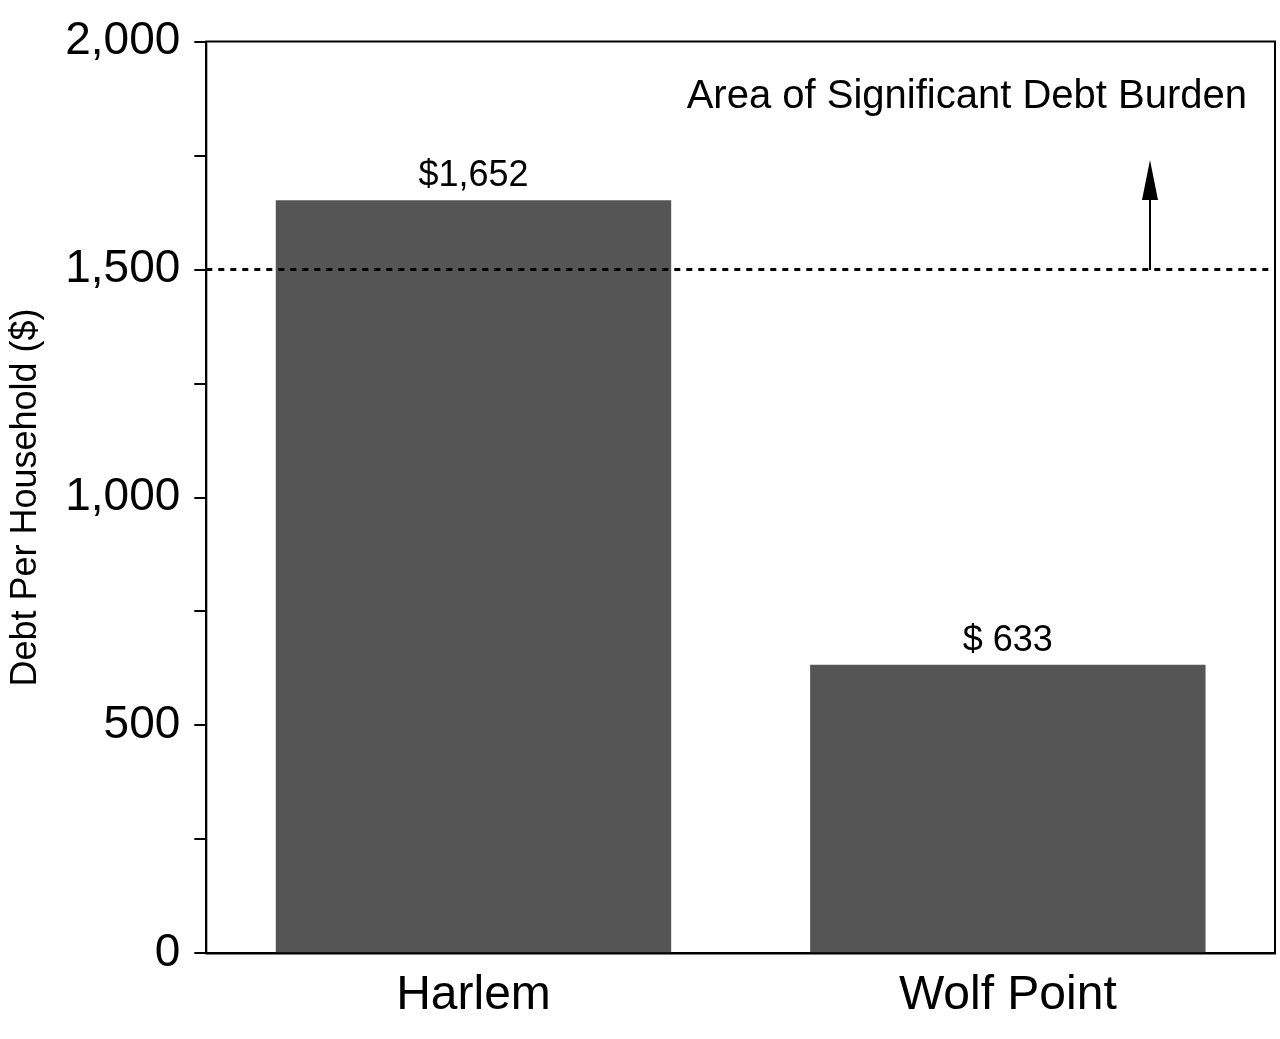  Describe the element at coordinates (473, 174) in the screenshot. I see `data-label: $1,652` at that location.